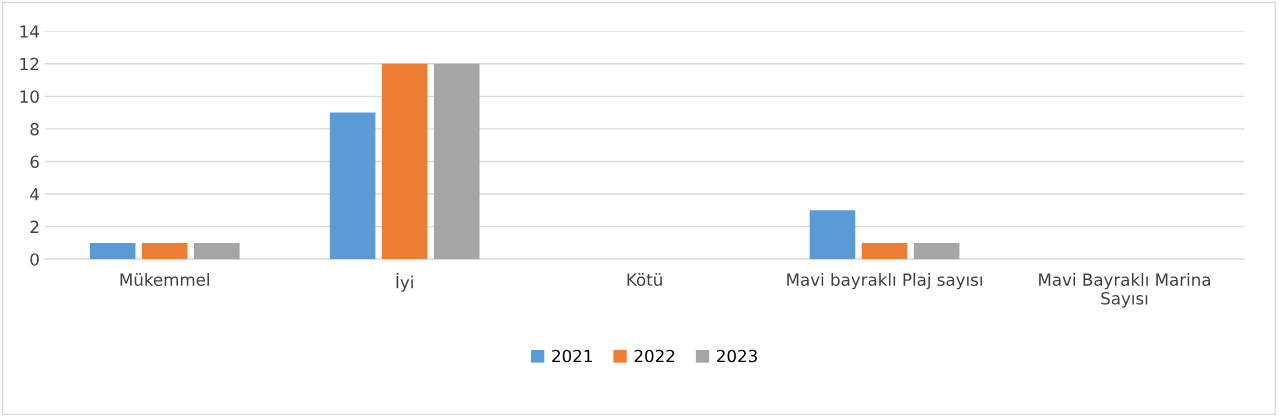 Image resolution: width=1279 pixels, height=416 pixels. Describe the element at coordinates (34, 162) in the screenshot. I see `y-tick-label: 6` at that location.